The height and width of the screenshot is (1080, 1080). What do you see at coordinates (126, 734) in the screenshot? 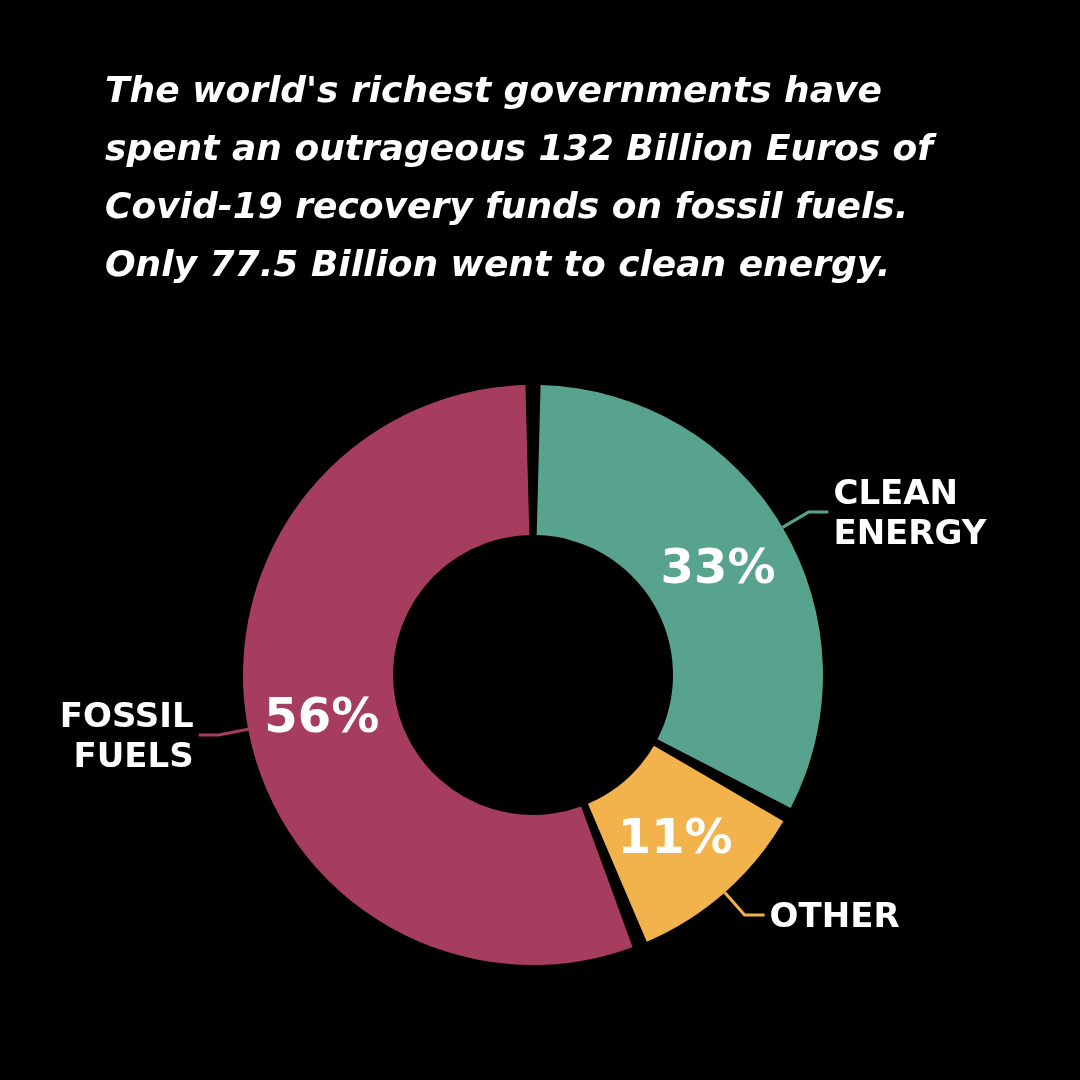
I see `slice-label: FOSSIL FUELS` at bounding box center [126, 734].